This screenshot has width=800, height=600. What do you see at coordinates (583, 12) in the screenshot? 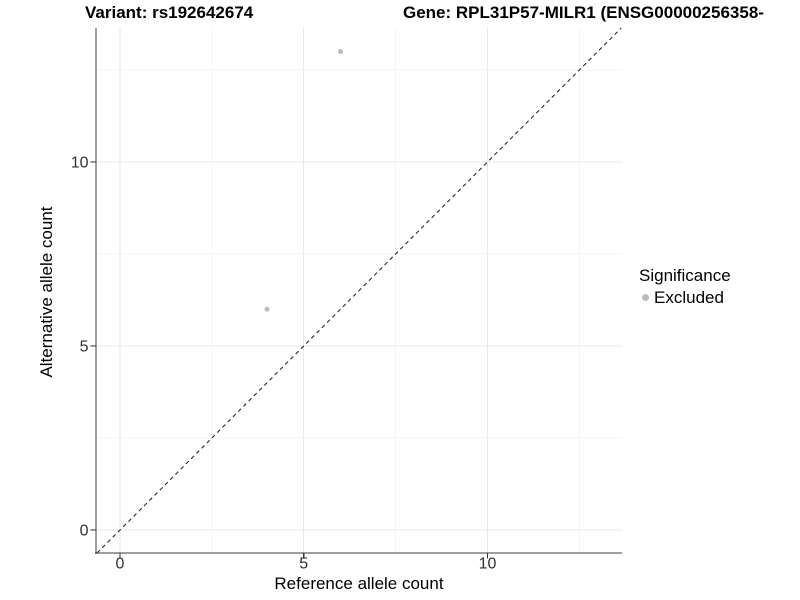
I see `plot-title-gene: Gene: RPL31P57-MILR1 (ENSG00000256358-` at bounding box center [583, 12].